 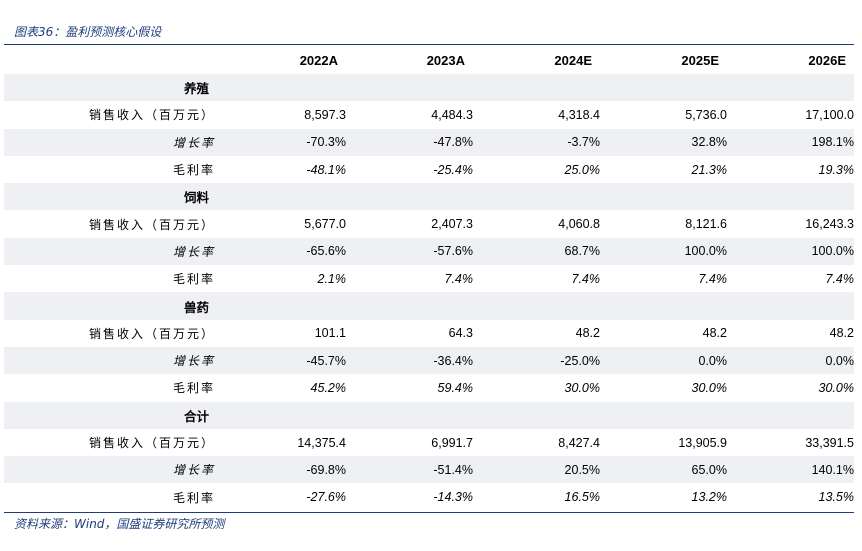 What do you see at coordinates (582, 497) in the screenshot?
I see `value-cell: 16.5%` at bounding box center [582, 497].